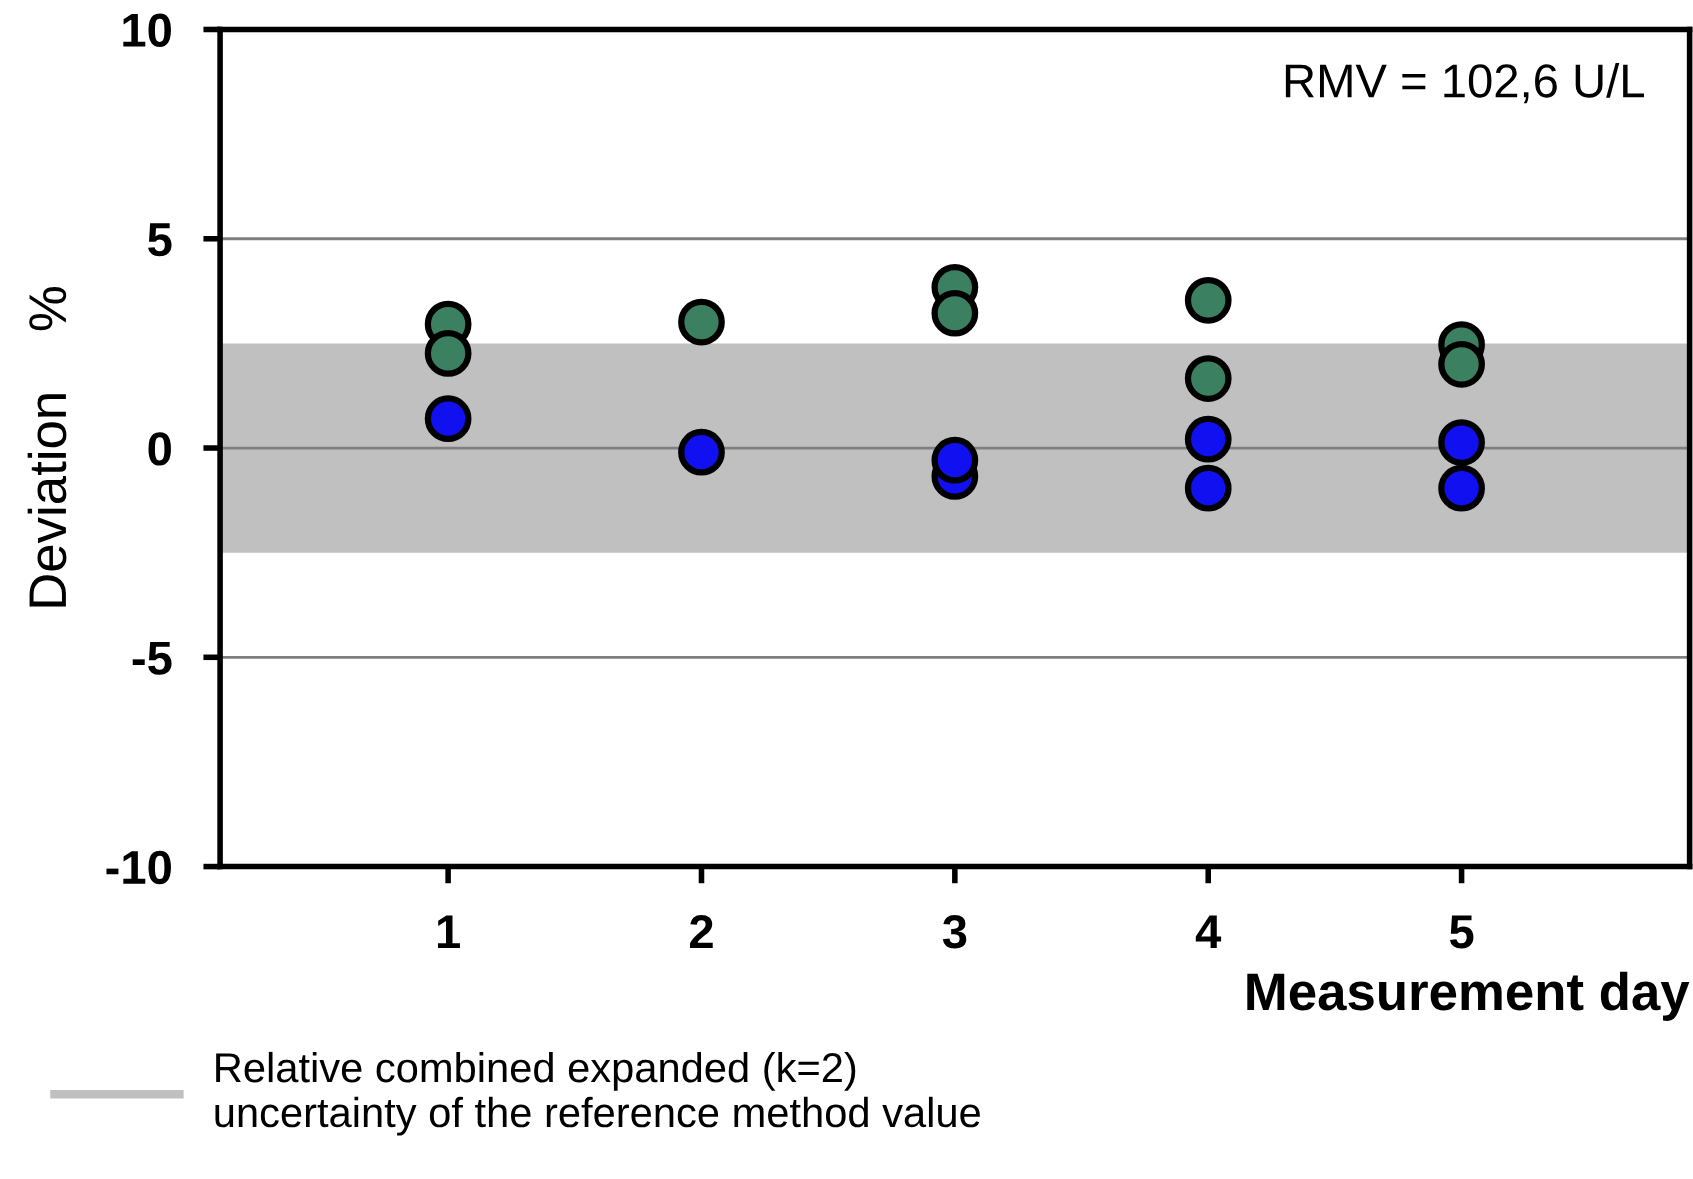 The height and width of the screenshot is (1179, 1693). What do you see at coordinates (138, 867) in the screenshot?
I see `y-tick-label: -10` at bounding box center [138, 867].